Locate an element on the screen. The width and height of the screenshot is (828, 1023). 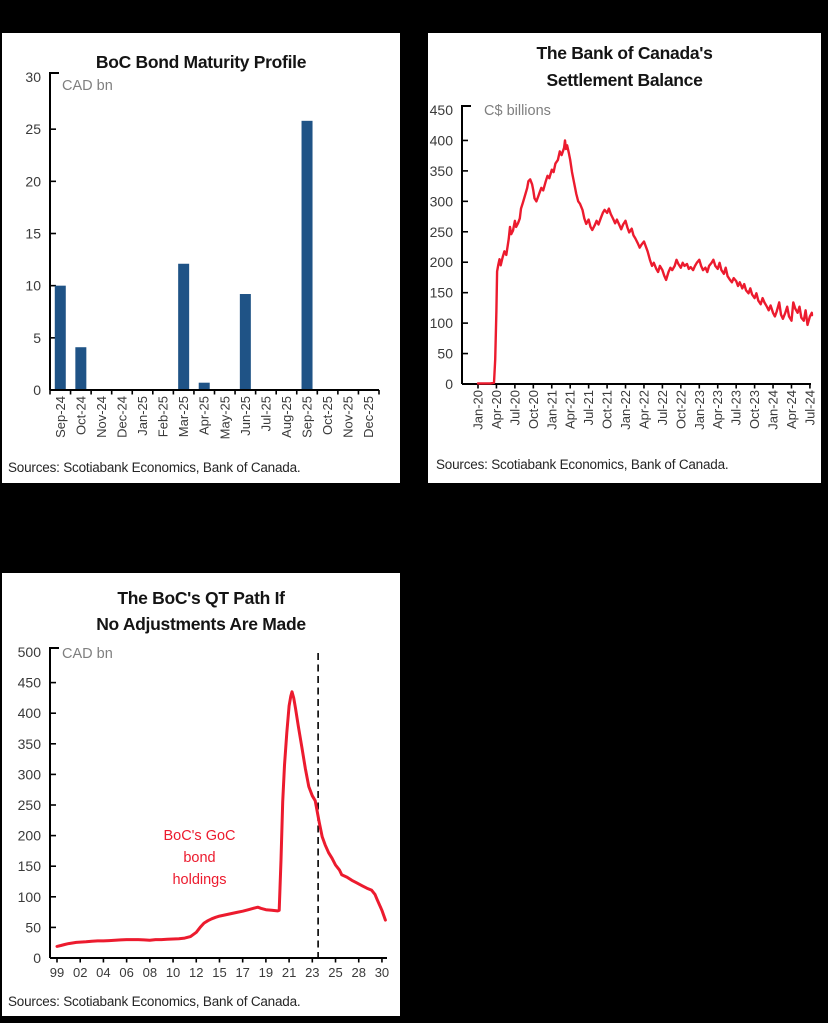
svg-text: 20 is located at coordinates (33, 181).